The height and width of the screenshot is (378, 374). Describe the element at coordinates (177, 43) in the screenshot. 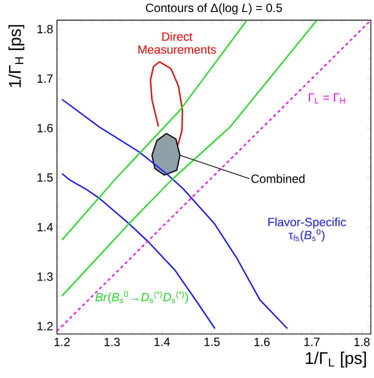

I see `series-label: Direct Measurements` at that location.